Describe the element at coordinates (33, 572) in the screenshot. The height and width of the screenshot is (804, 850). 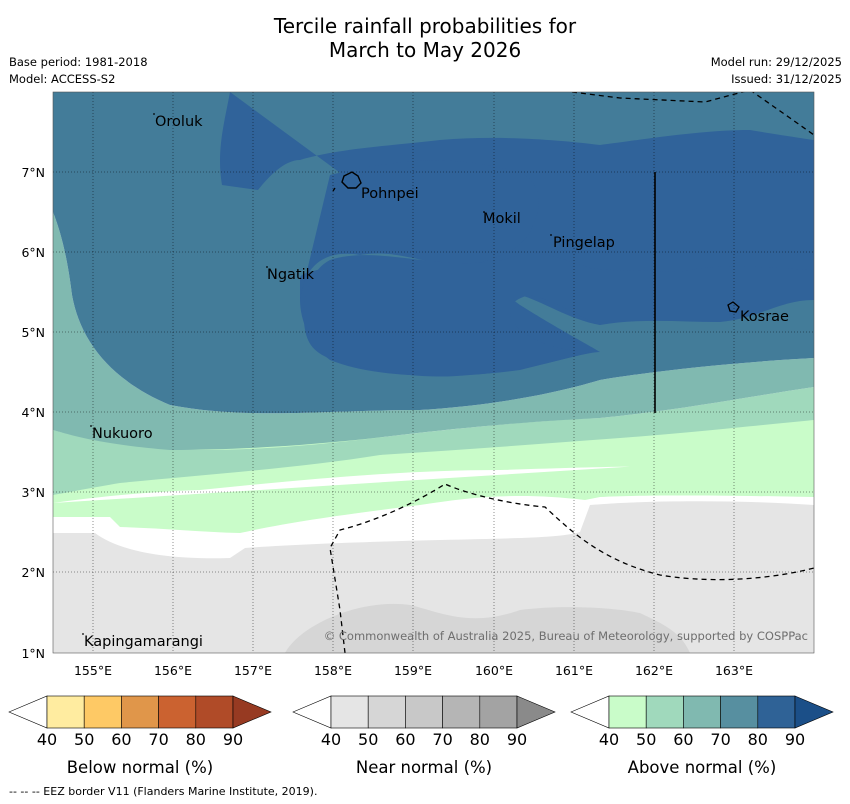
I see `lat-label-2n: 2°N` at that location.